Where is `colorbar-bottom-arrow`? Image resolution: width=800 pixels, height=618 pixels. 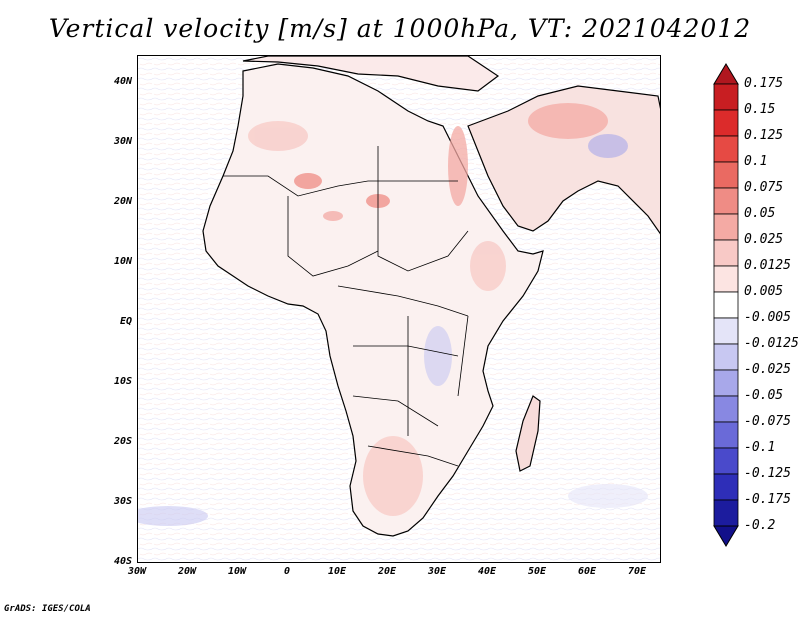 colorbar-bottom-arrow is located at coordinates (726, 536).